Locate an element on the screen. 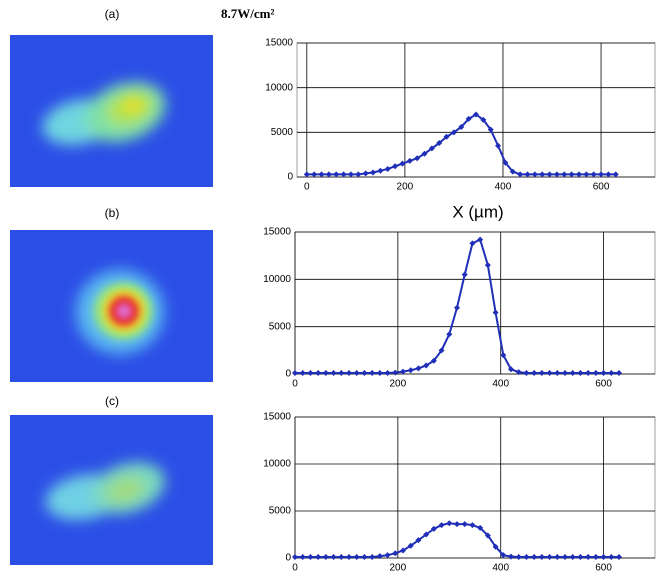 This screenshot has width=657, height=583. panel-label: (b) is located at coordinates (112, 213).